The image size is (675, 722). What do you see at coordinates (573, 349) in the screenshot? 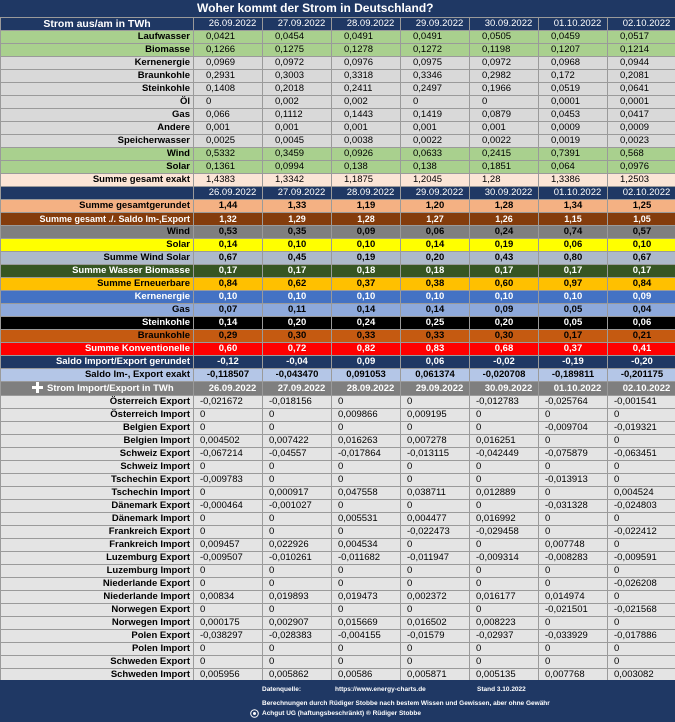
I see `cell-value: 0,37` at bounding box center [573, 349].